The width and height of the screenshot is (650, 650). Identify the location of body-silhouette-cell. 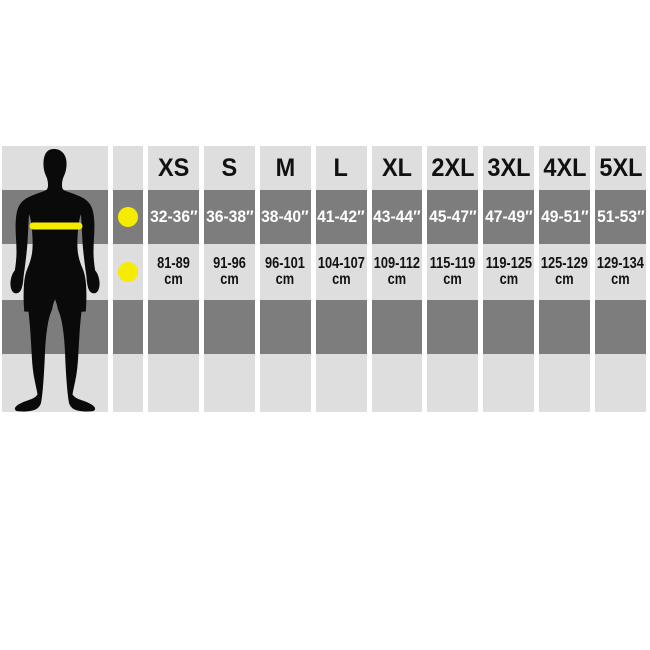
(55, 279).